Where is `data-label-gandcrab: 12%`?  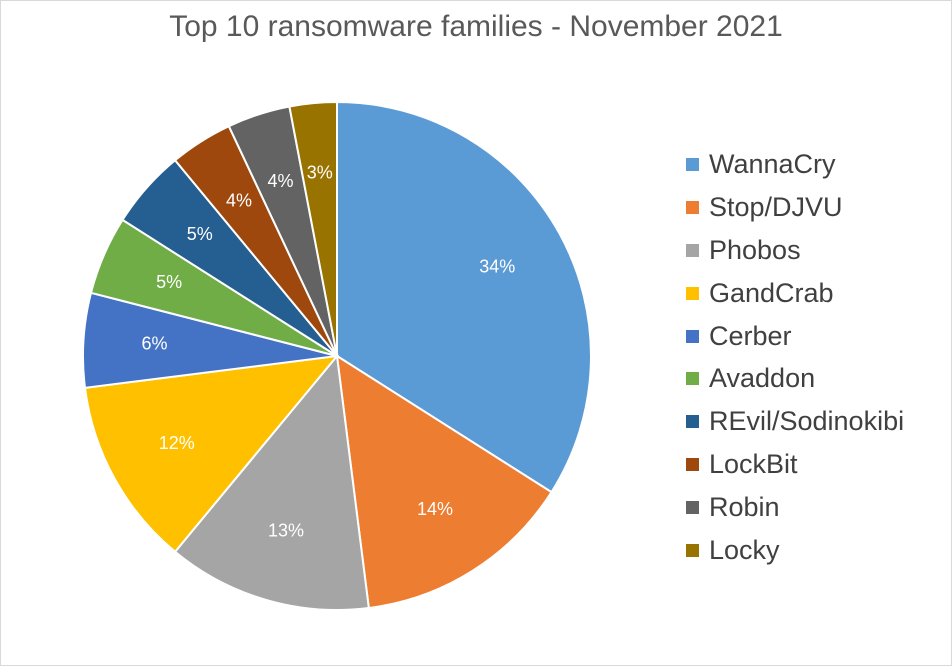 data-label-gandcrab: 12% is located at coordinates (177, 443).